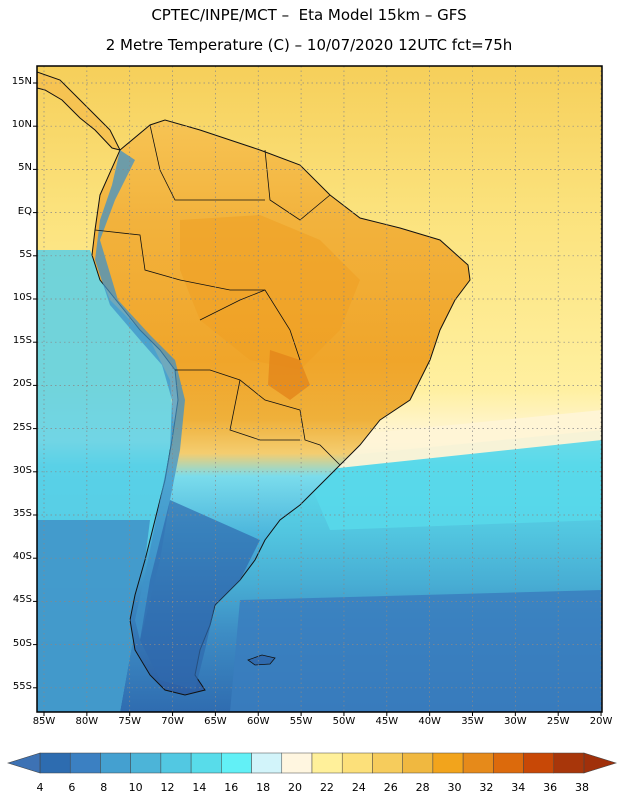 This screenshot has width=618, height=800. Describe the element at coordinates (387, 721) in the screenshot. I see `longitude-label: 45W` at that location.